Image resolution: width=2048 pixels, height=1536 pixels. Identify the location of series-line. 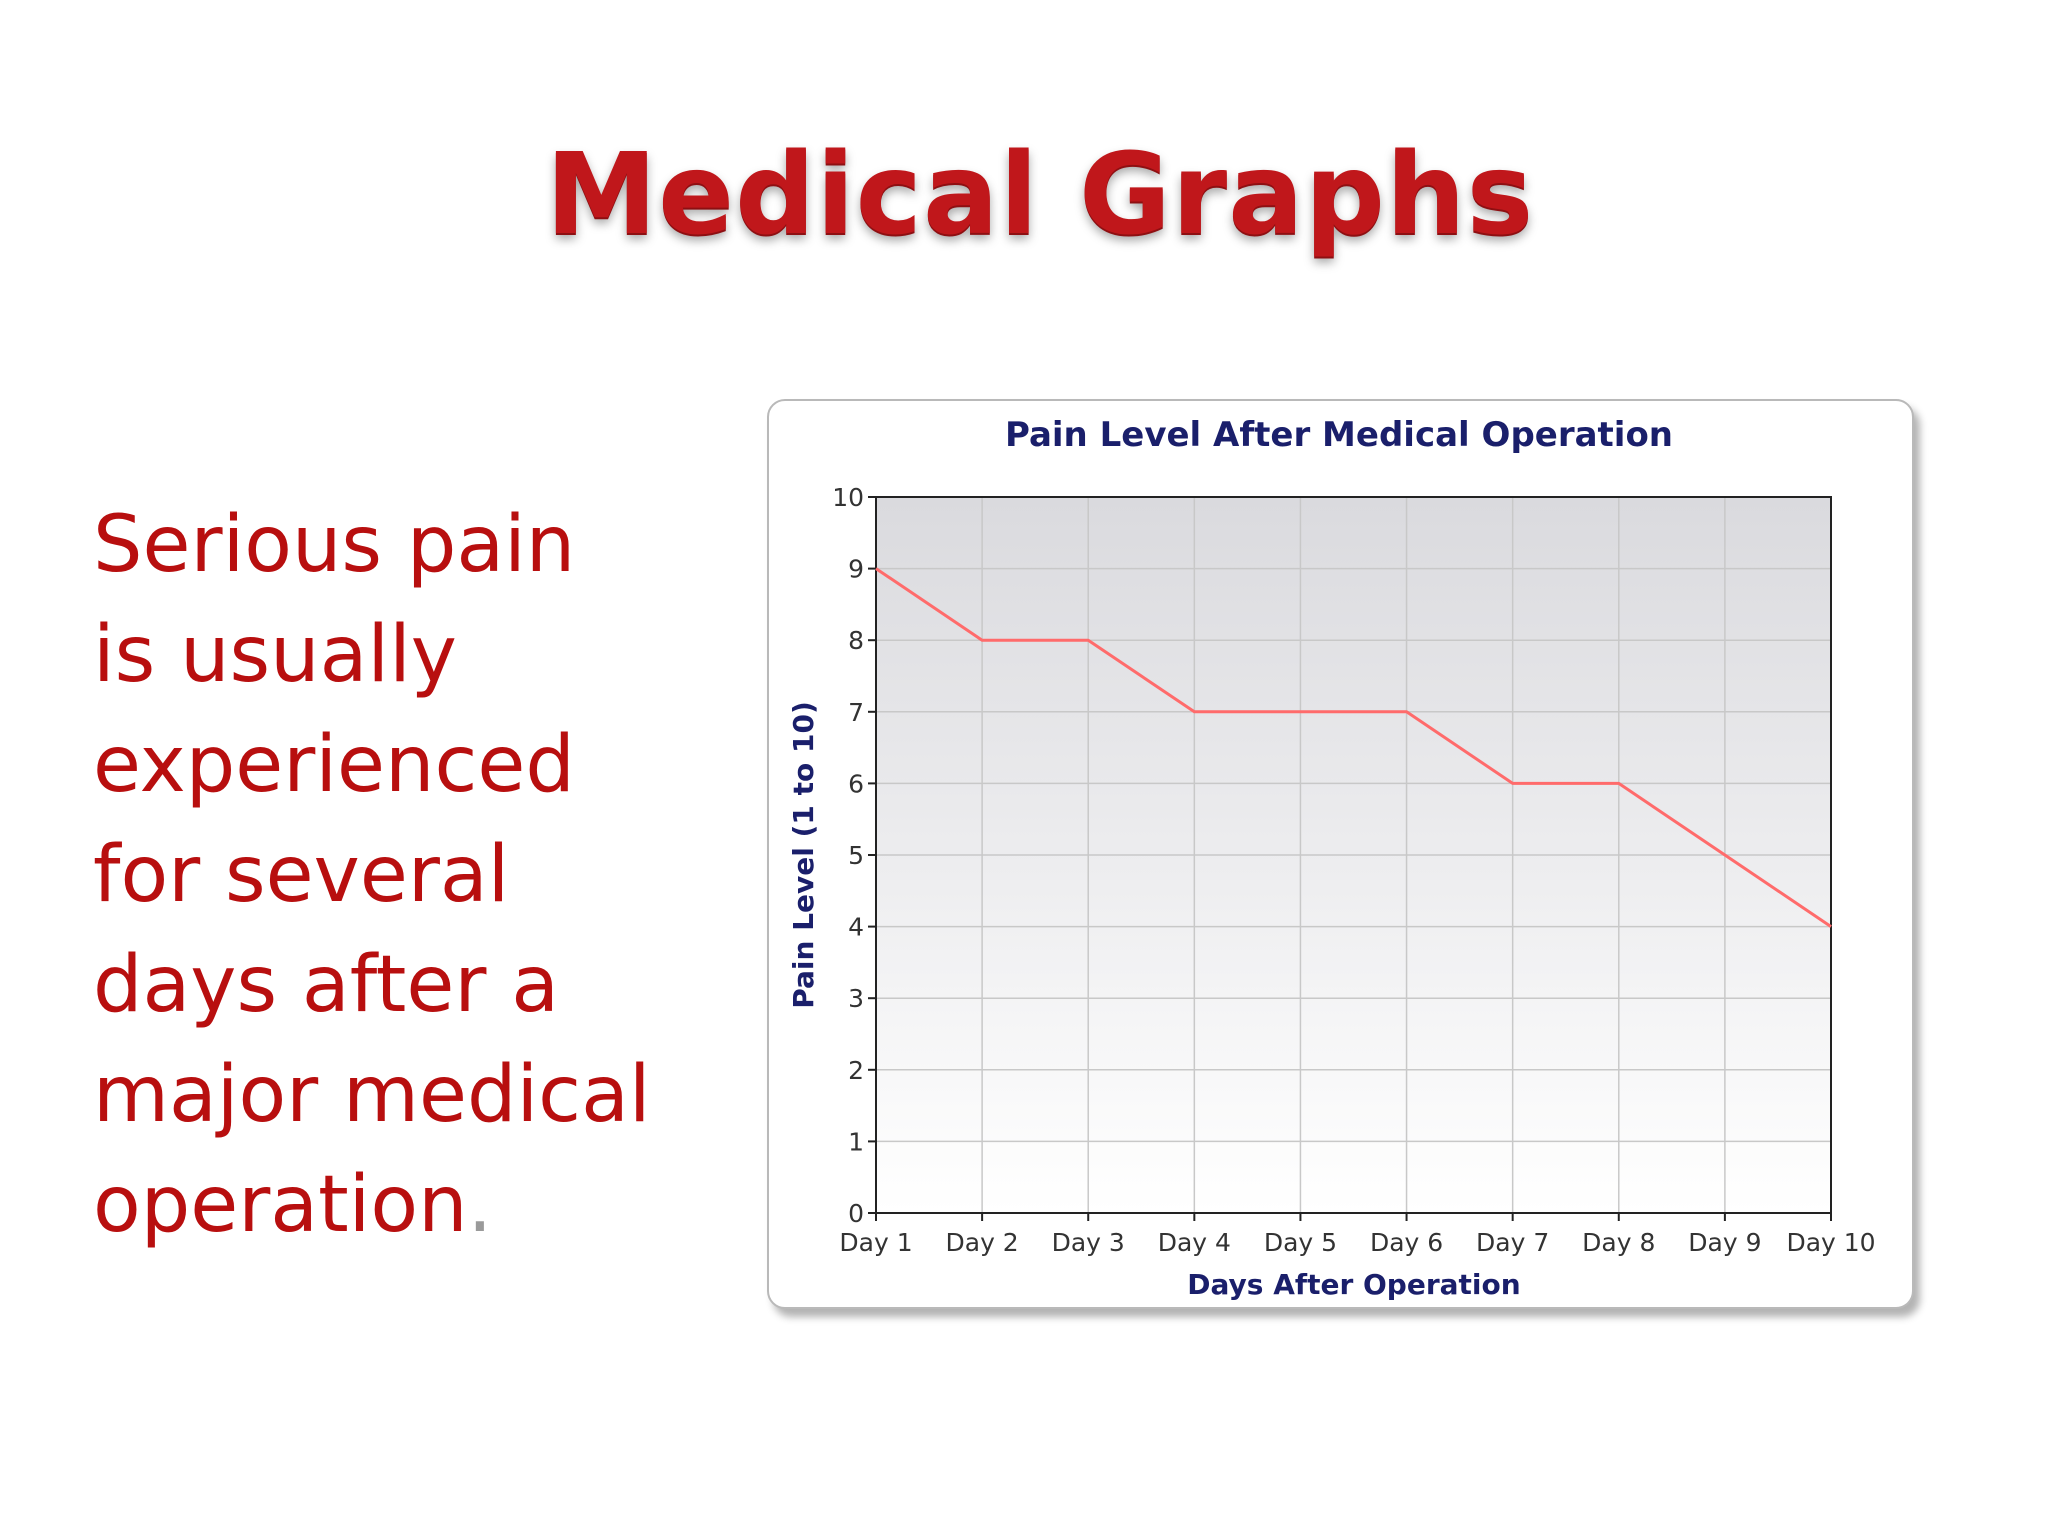
(1353, 747).